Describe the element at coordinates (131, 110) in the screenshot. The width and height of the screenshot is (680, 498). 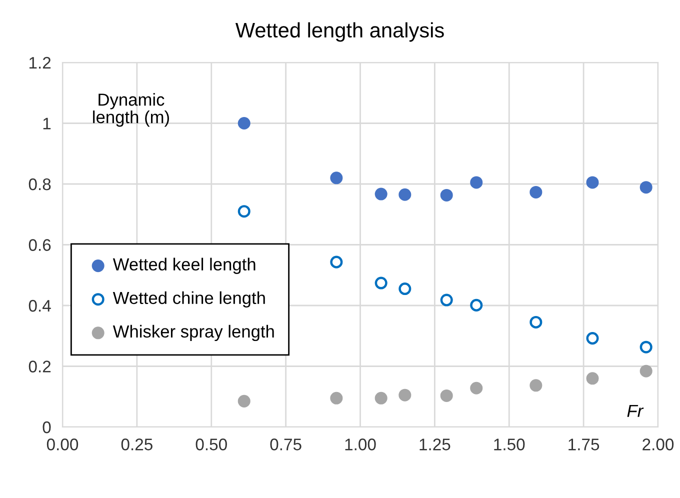
I see `y-axis-title: Dynamic length (m)` at that location.